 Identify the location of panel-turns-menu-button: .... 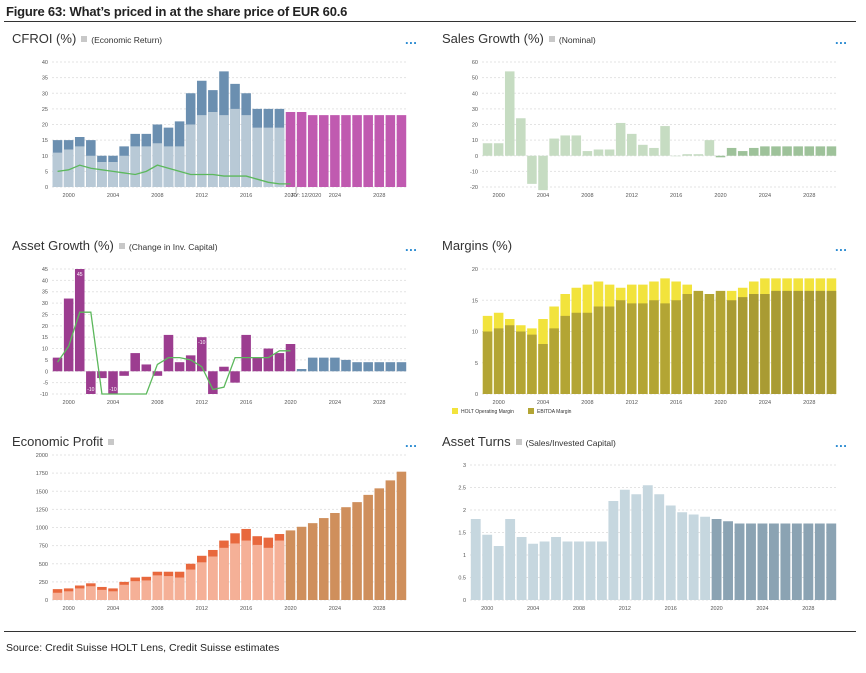
(841, 442).